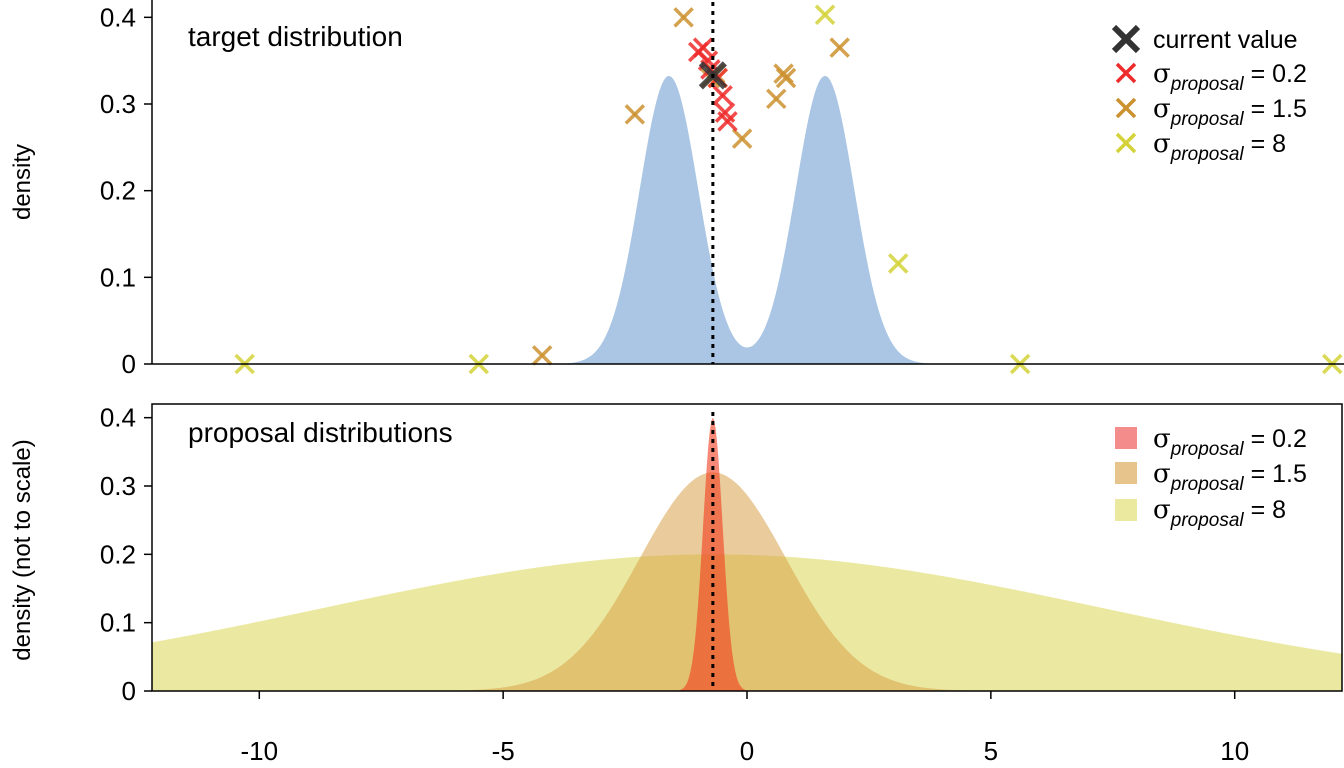  I want to click on top-y-axis-label: density, so click(22, 182).